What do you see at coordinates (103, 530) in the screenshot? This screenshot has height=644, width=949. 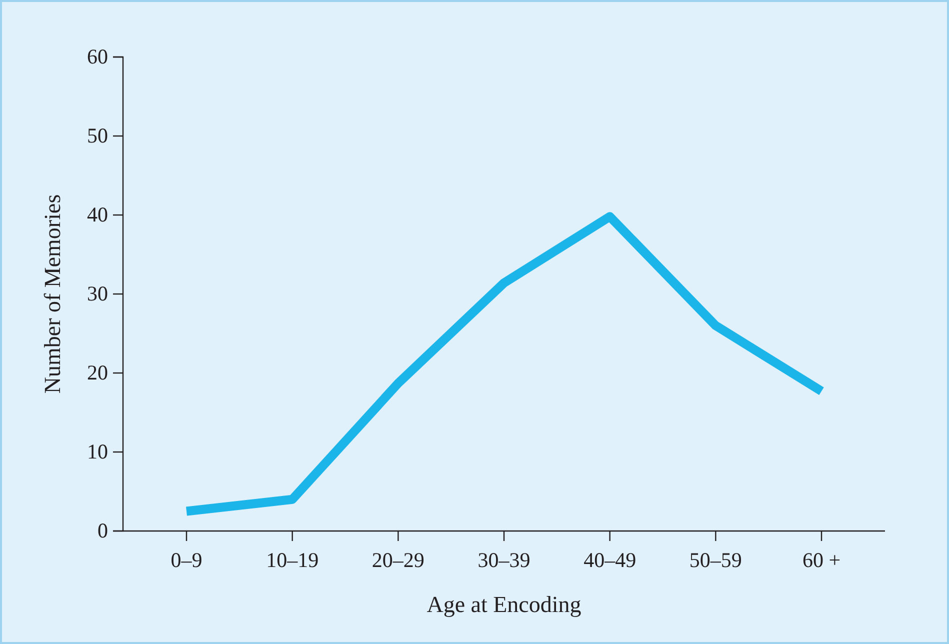 I see `y-tick-label: 0` at bounding box center [103, 530].